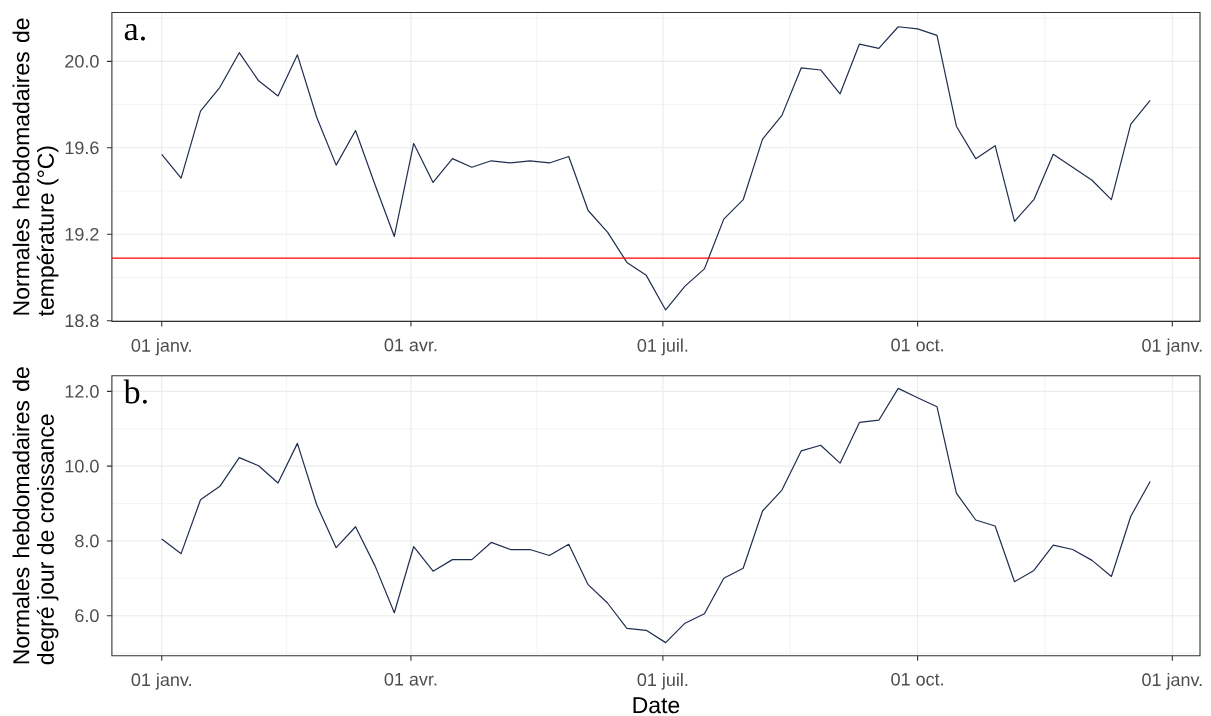 Image resolution: width=1211 pixels, height=716 pixels. Describe the element at coordinates (82, 466) in the screenshot. I see `y-tick-label: 10.0` at that location.